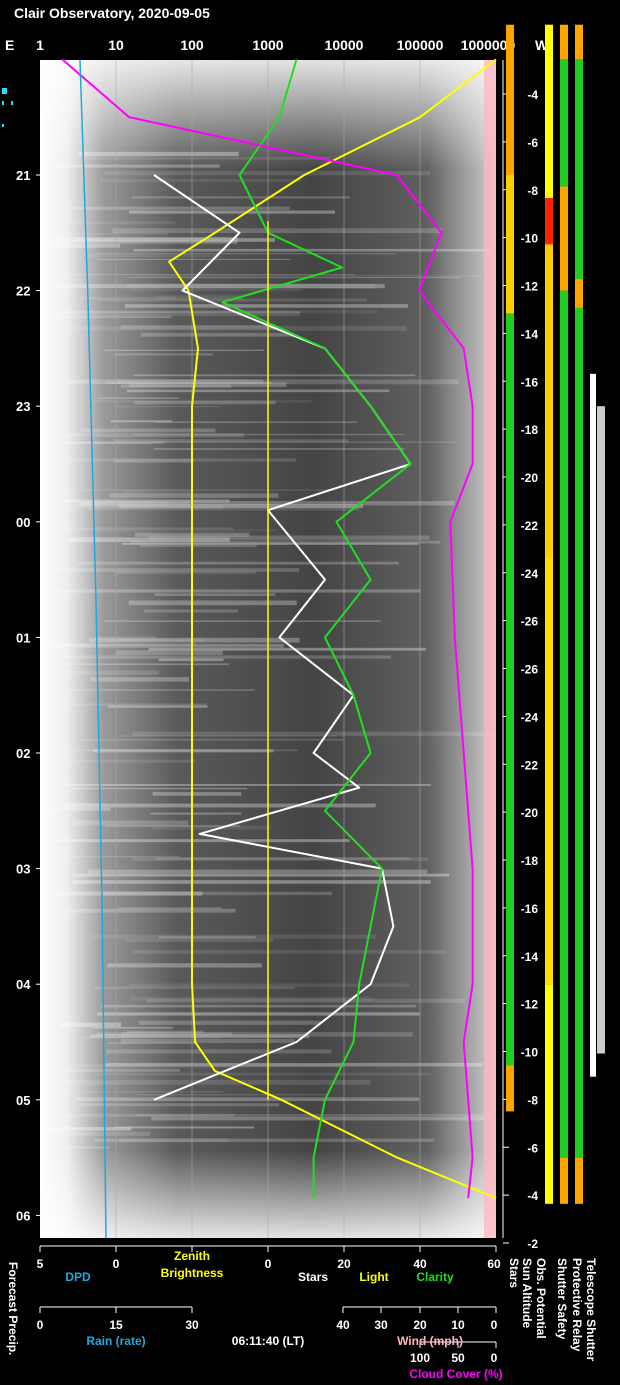  What do you see at coordinates (494, 1358) in the screenshot?
I see `cloud-tick-0: 0` at bounding box center [494, 1358].